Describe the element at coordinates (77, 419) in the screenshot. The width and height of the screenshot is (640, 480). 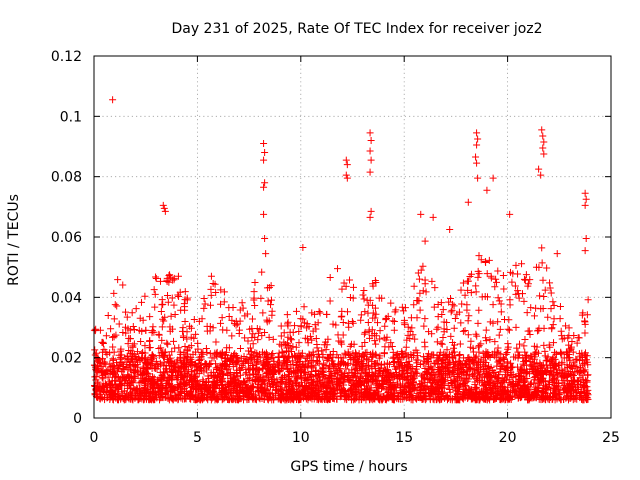
I see `y-tick-label: 0` at that location.